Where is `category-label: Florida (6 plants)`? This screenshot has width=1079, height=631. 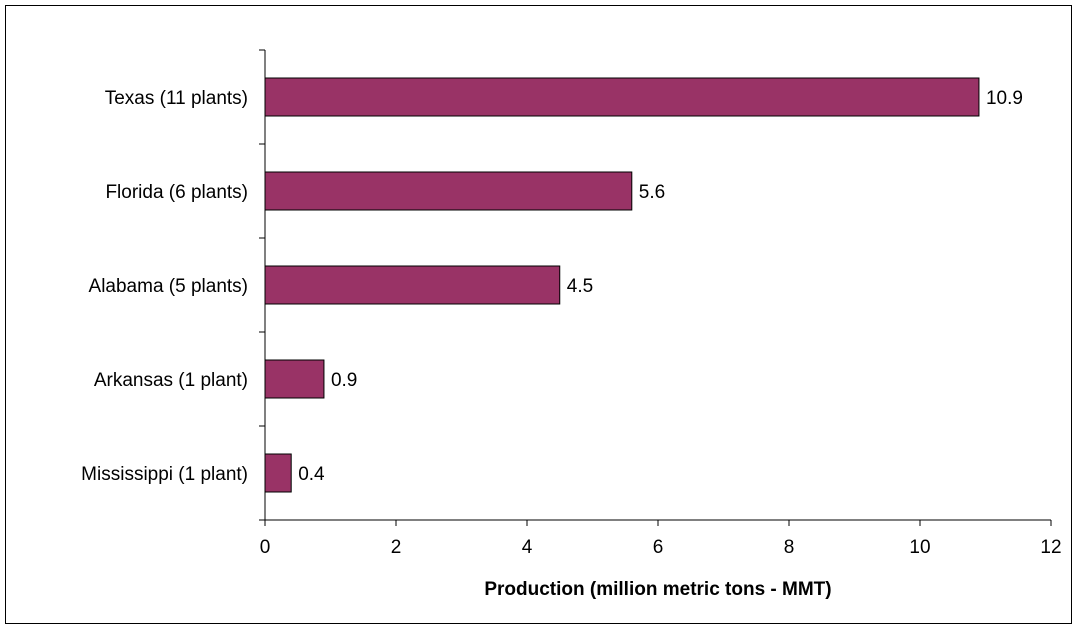 category-label: Florida (6 plants) is located at coordinates (176, 192).